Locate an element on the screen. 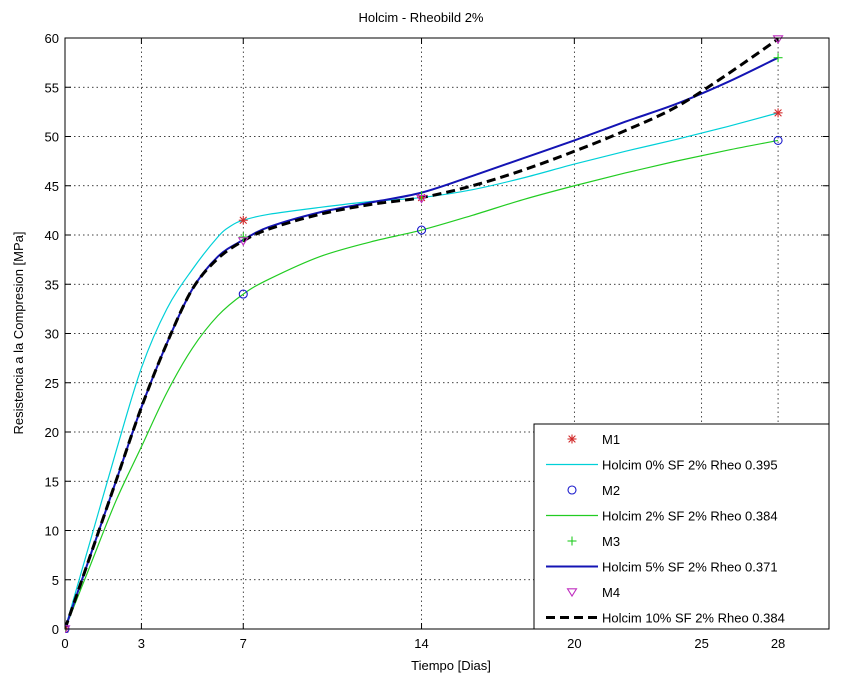 The width and height of the screenshot is (842, 682). y-tick-label: 0 is located at coordinates (55, 629).